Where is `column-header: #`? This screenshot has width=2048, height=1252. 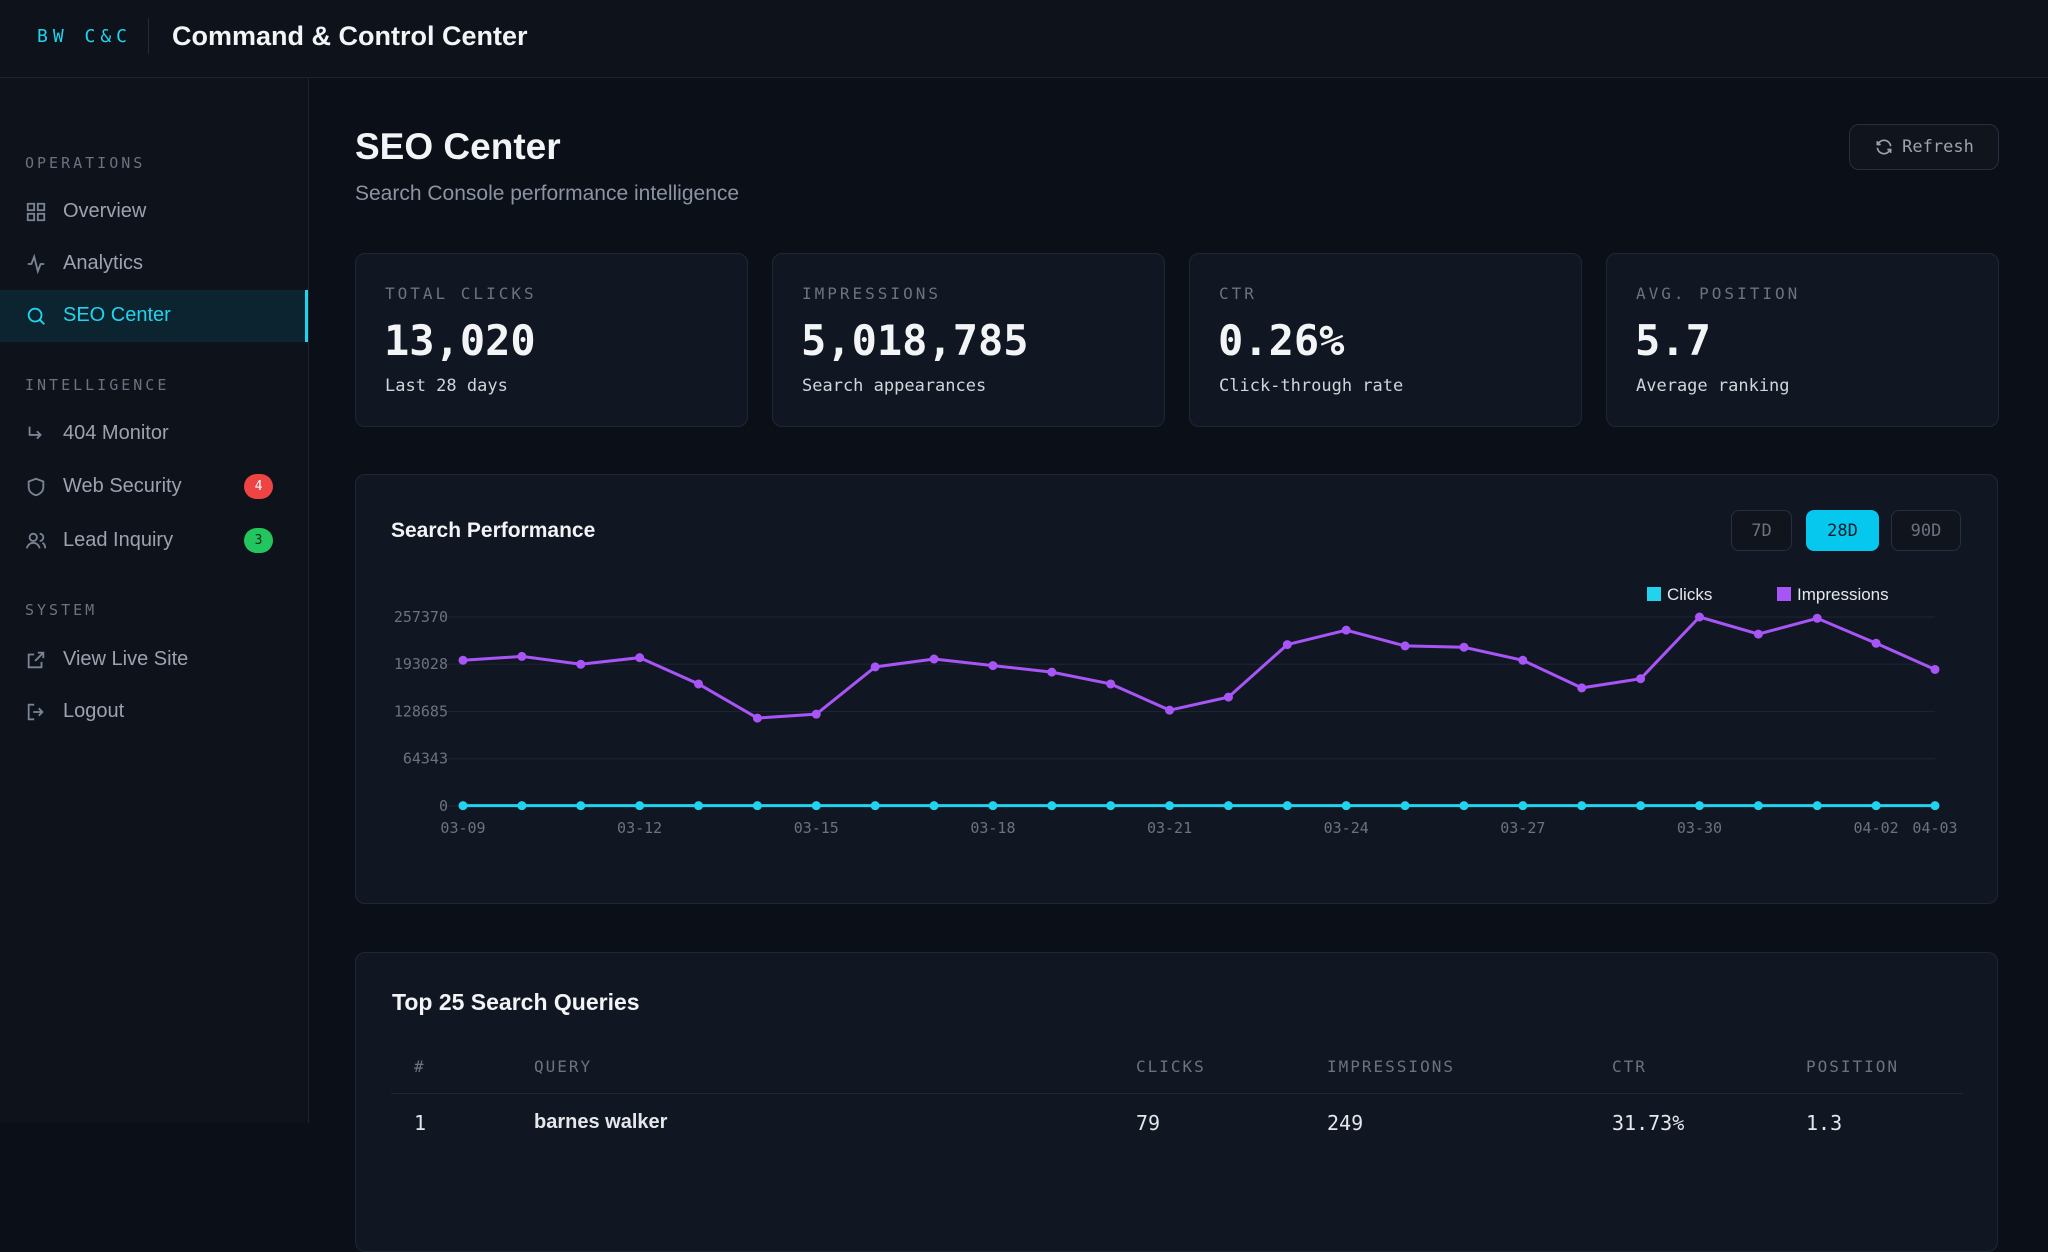
column-header: # is located at coordinates (420, 1066).